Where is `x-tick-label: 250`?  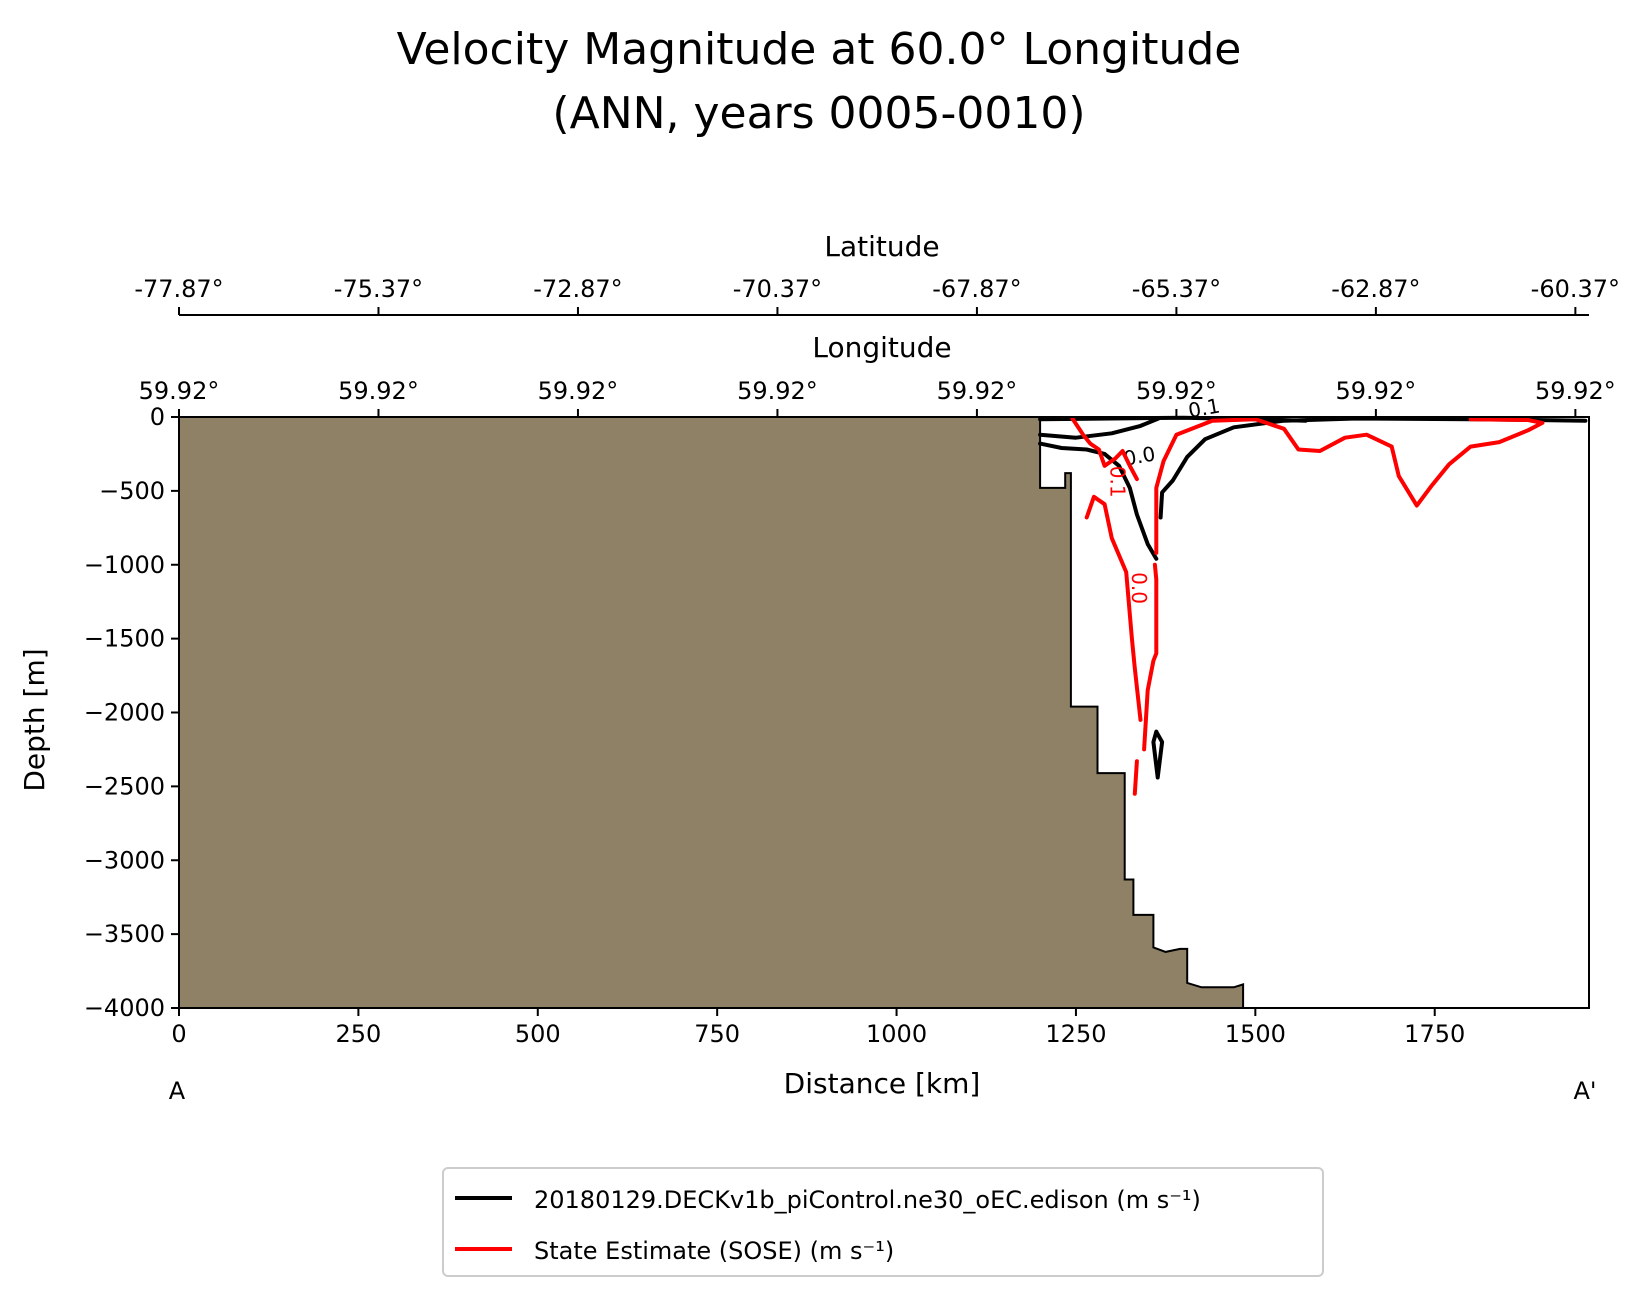
x-tick-label: 250 is located at coordinates (358, 1034).